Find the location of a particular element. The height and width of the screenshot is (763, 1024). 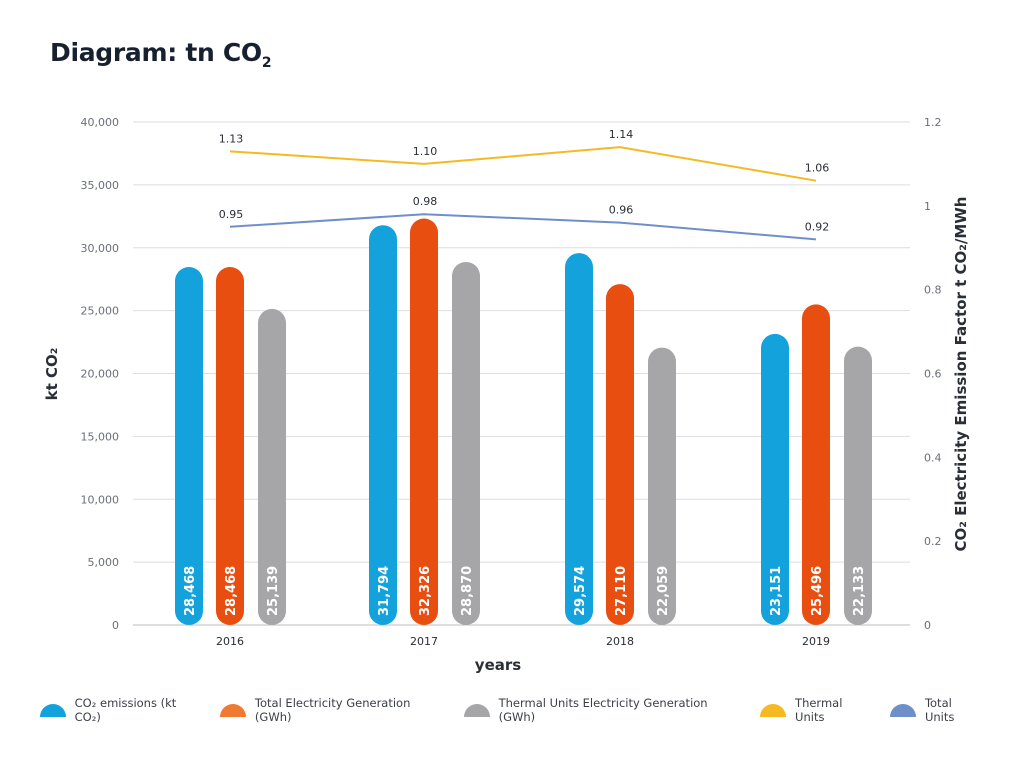

legend-label: Total Electricity Generation (GWh) is located at coordinates (332, 710).